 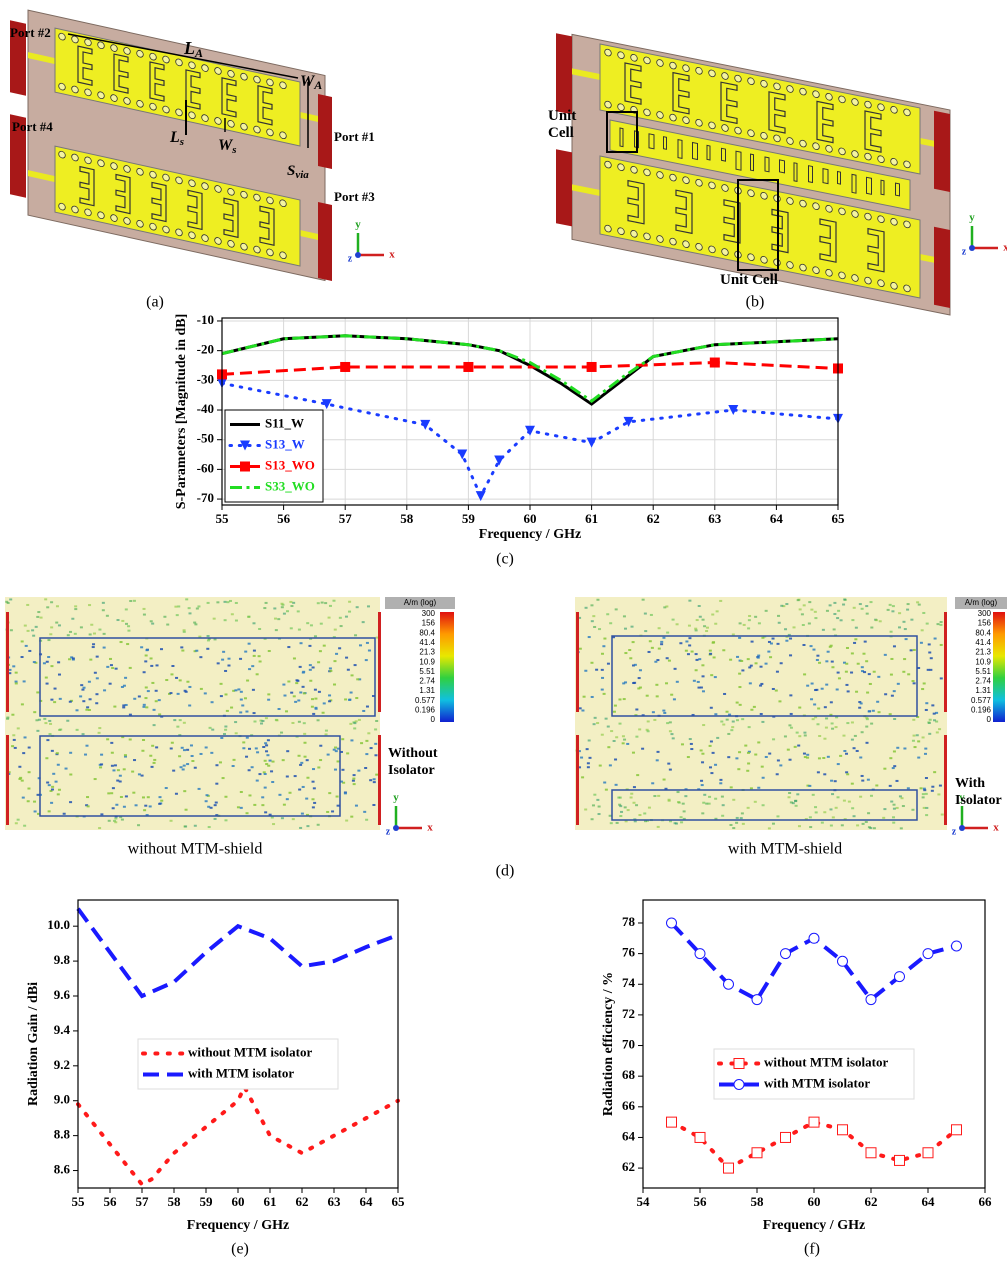 I want to click on axis-name: x, so click(x=392, y=255).